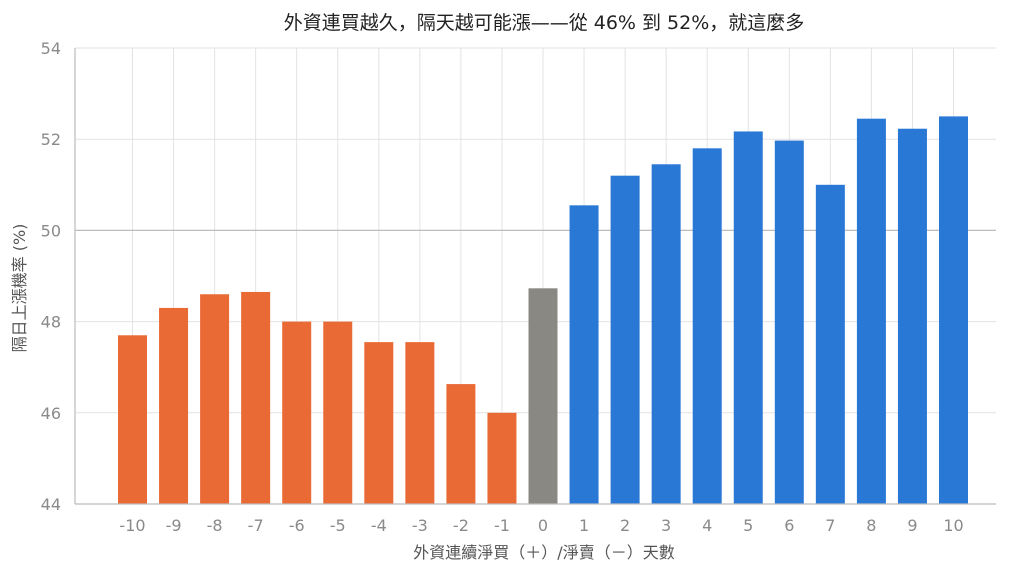 This screenshot has height=577, width=1024. Describe the element at coordinates (51, 48) in the screenshot. I see `y-tick-label: 54` at that location.